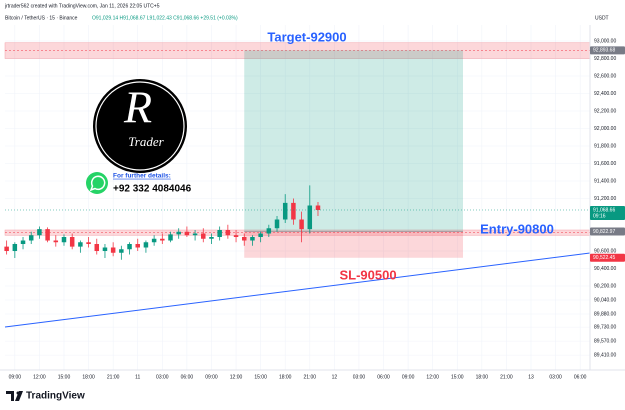 This screenshot has width=625, height=410. What do you see at coordinates (517, 228) in the screenshot?
I see `annotation: Entry-90800` at bounding box center [517, 228].